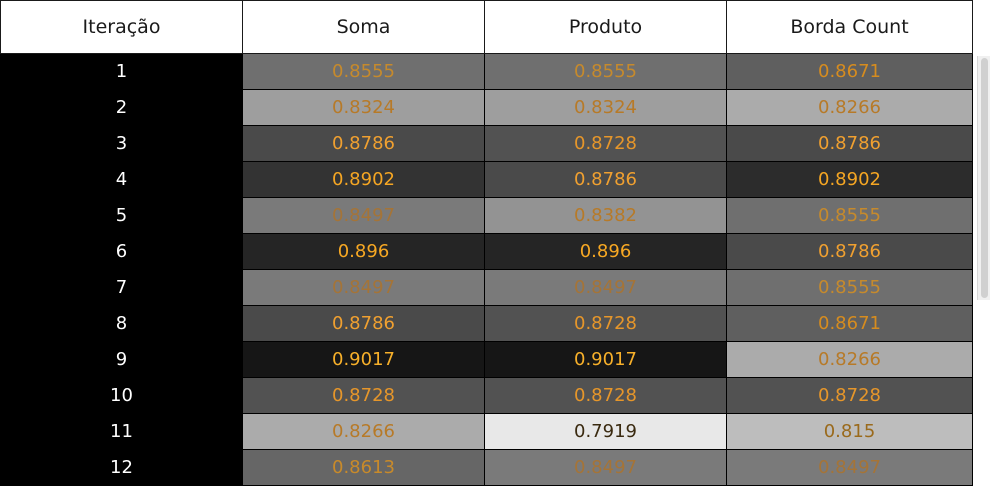 Image resolution: width=990 pixels, height=487 pixels. I want to click on soma-cell: 0.8555, so click(363, 71).